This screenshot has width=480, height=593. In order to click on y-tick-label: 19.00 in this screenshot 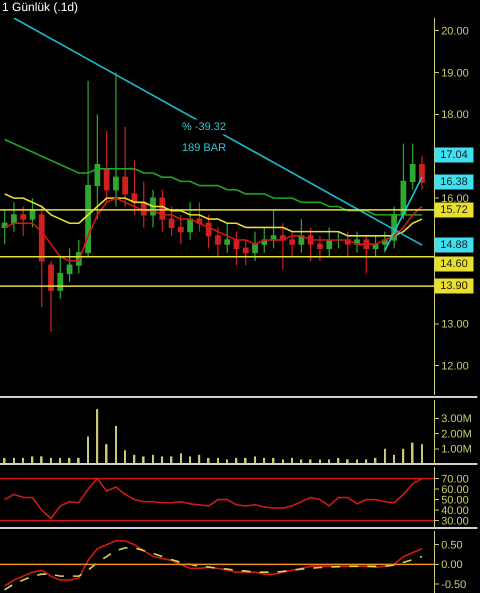, I will do `click(455, 73)`.